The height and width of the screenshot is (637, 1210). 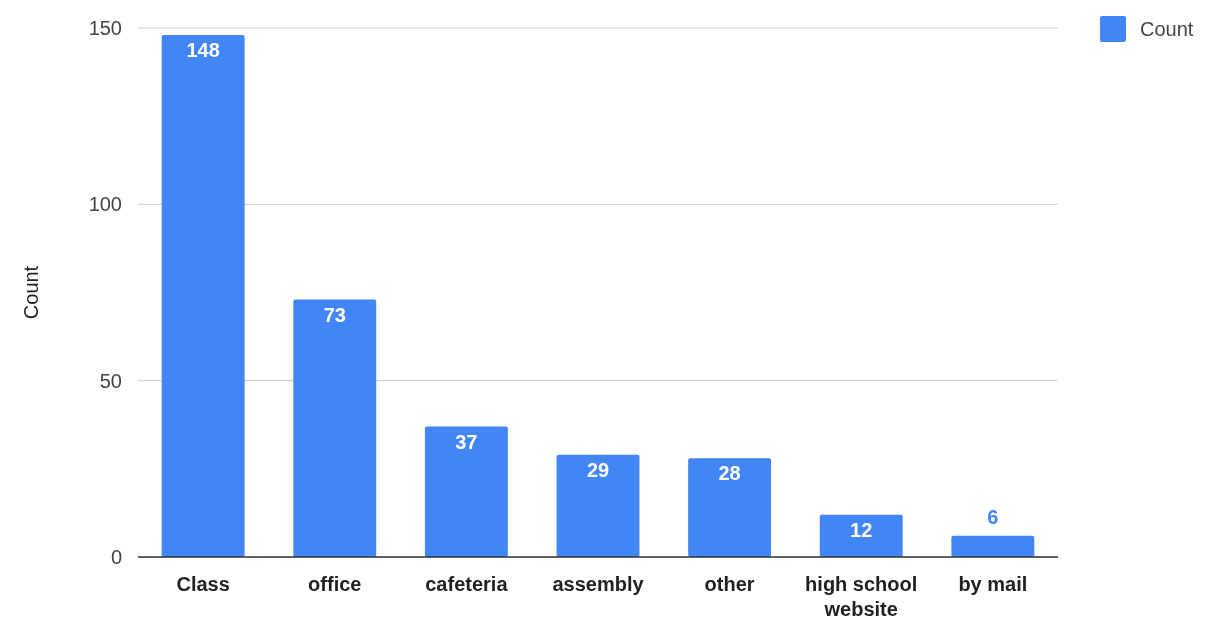 I want to click on data-label: 148, so click(x=203, y=50).